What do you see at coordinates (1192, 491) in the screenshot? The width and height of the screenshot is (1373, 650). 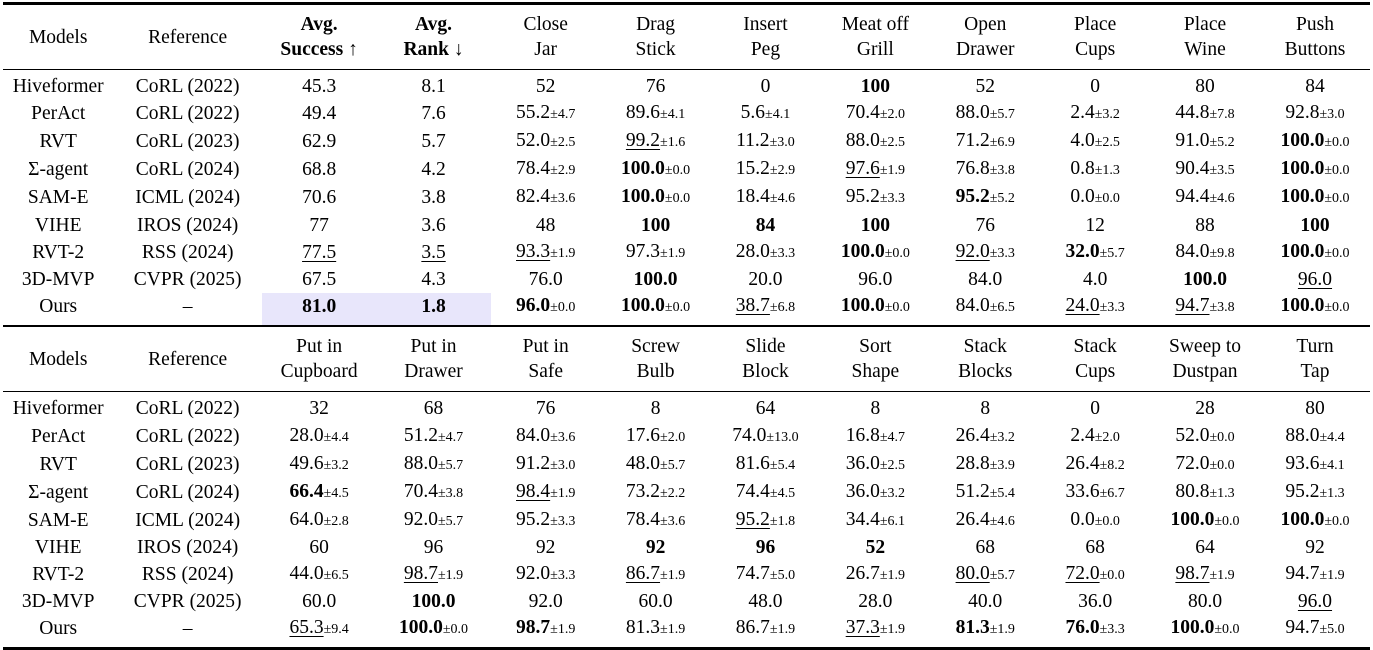 I see `score-value: 80.8` at bounding box center [1192, 491].